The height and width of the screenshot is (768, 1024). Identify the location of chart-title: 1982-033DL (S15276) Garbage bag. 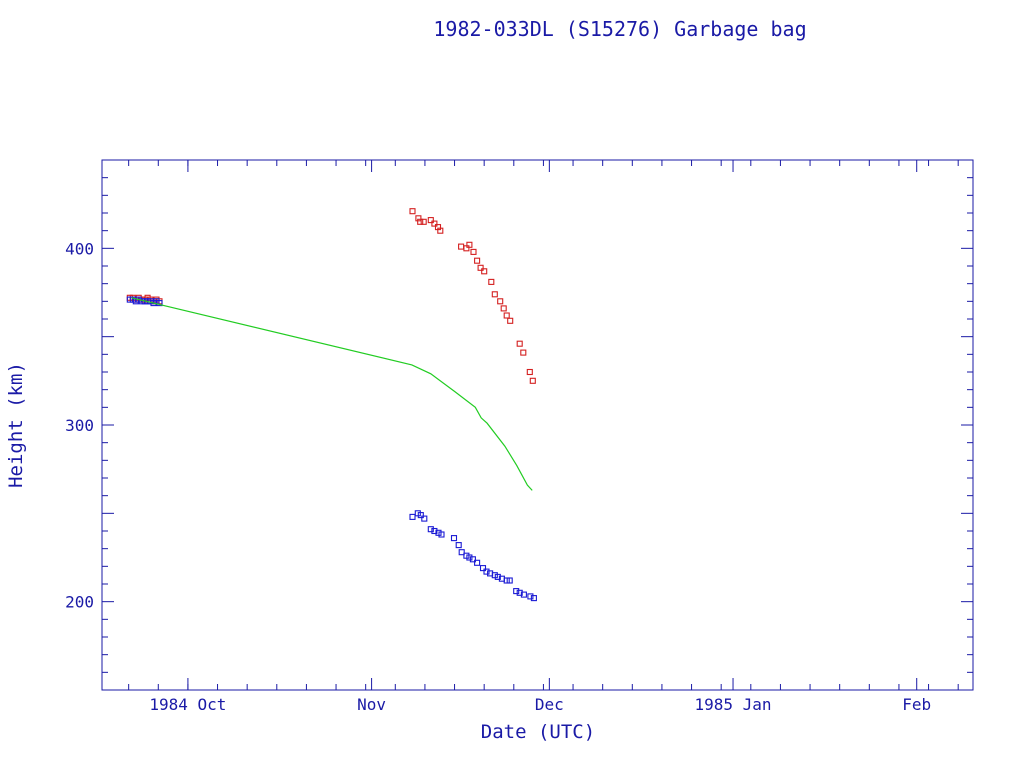
(619, 29).